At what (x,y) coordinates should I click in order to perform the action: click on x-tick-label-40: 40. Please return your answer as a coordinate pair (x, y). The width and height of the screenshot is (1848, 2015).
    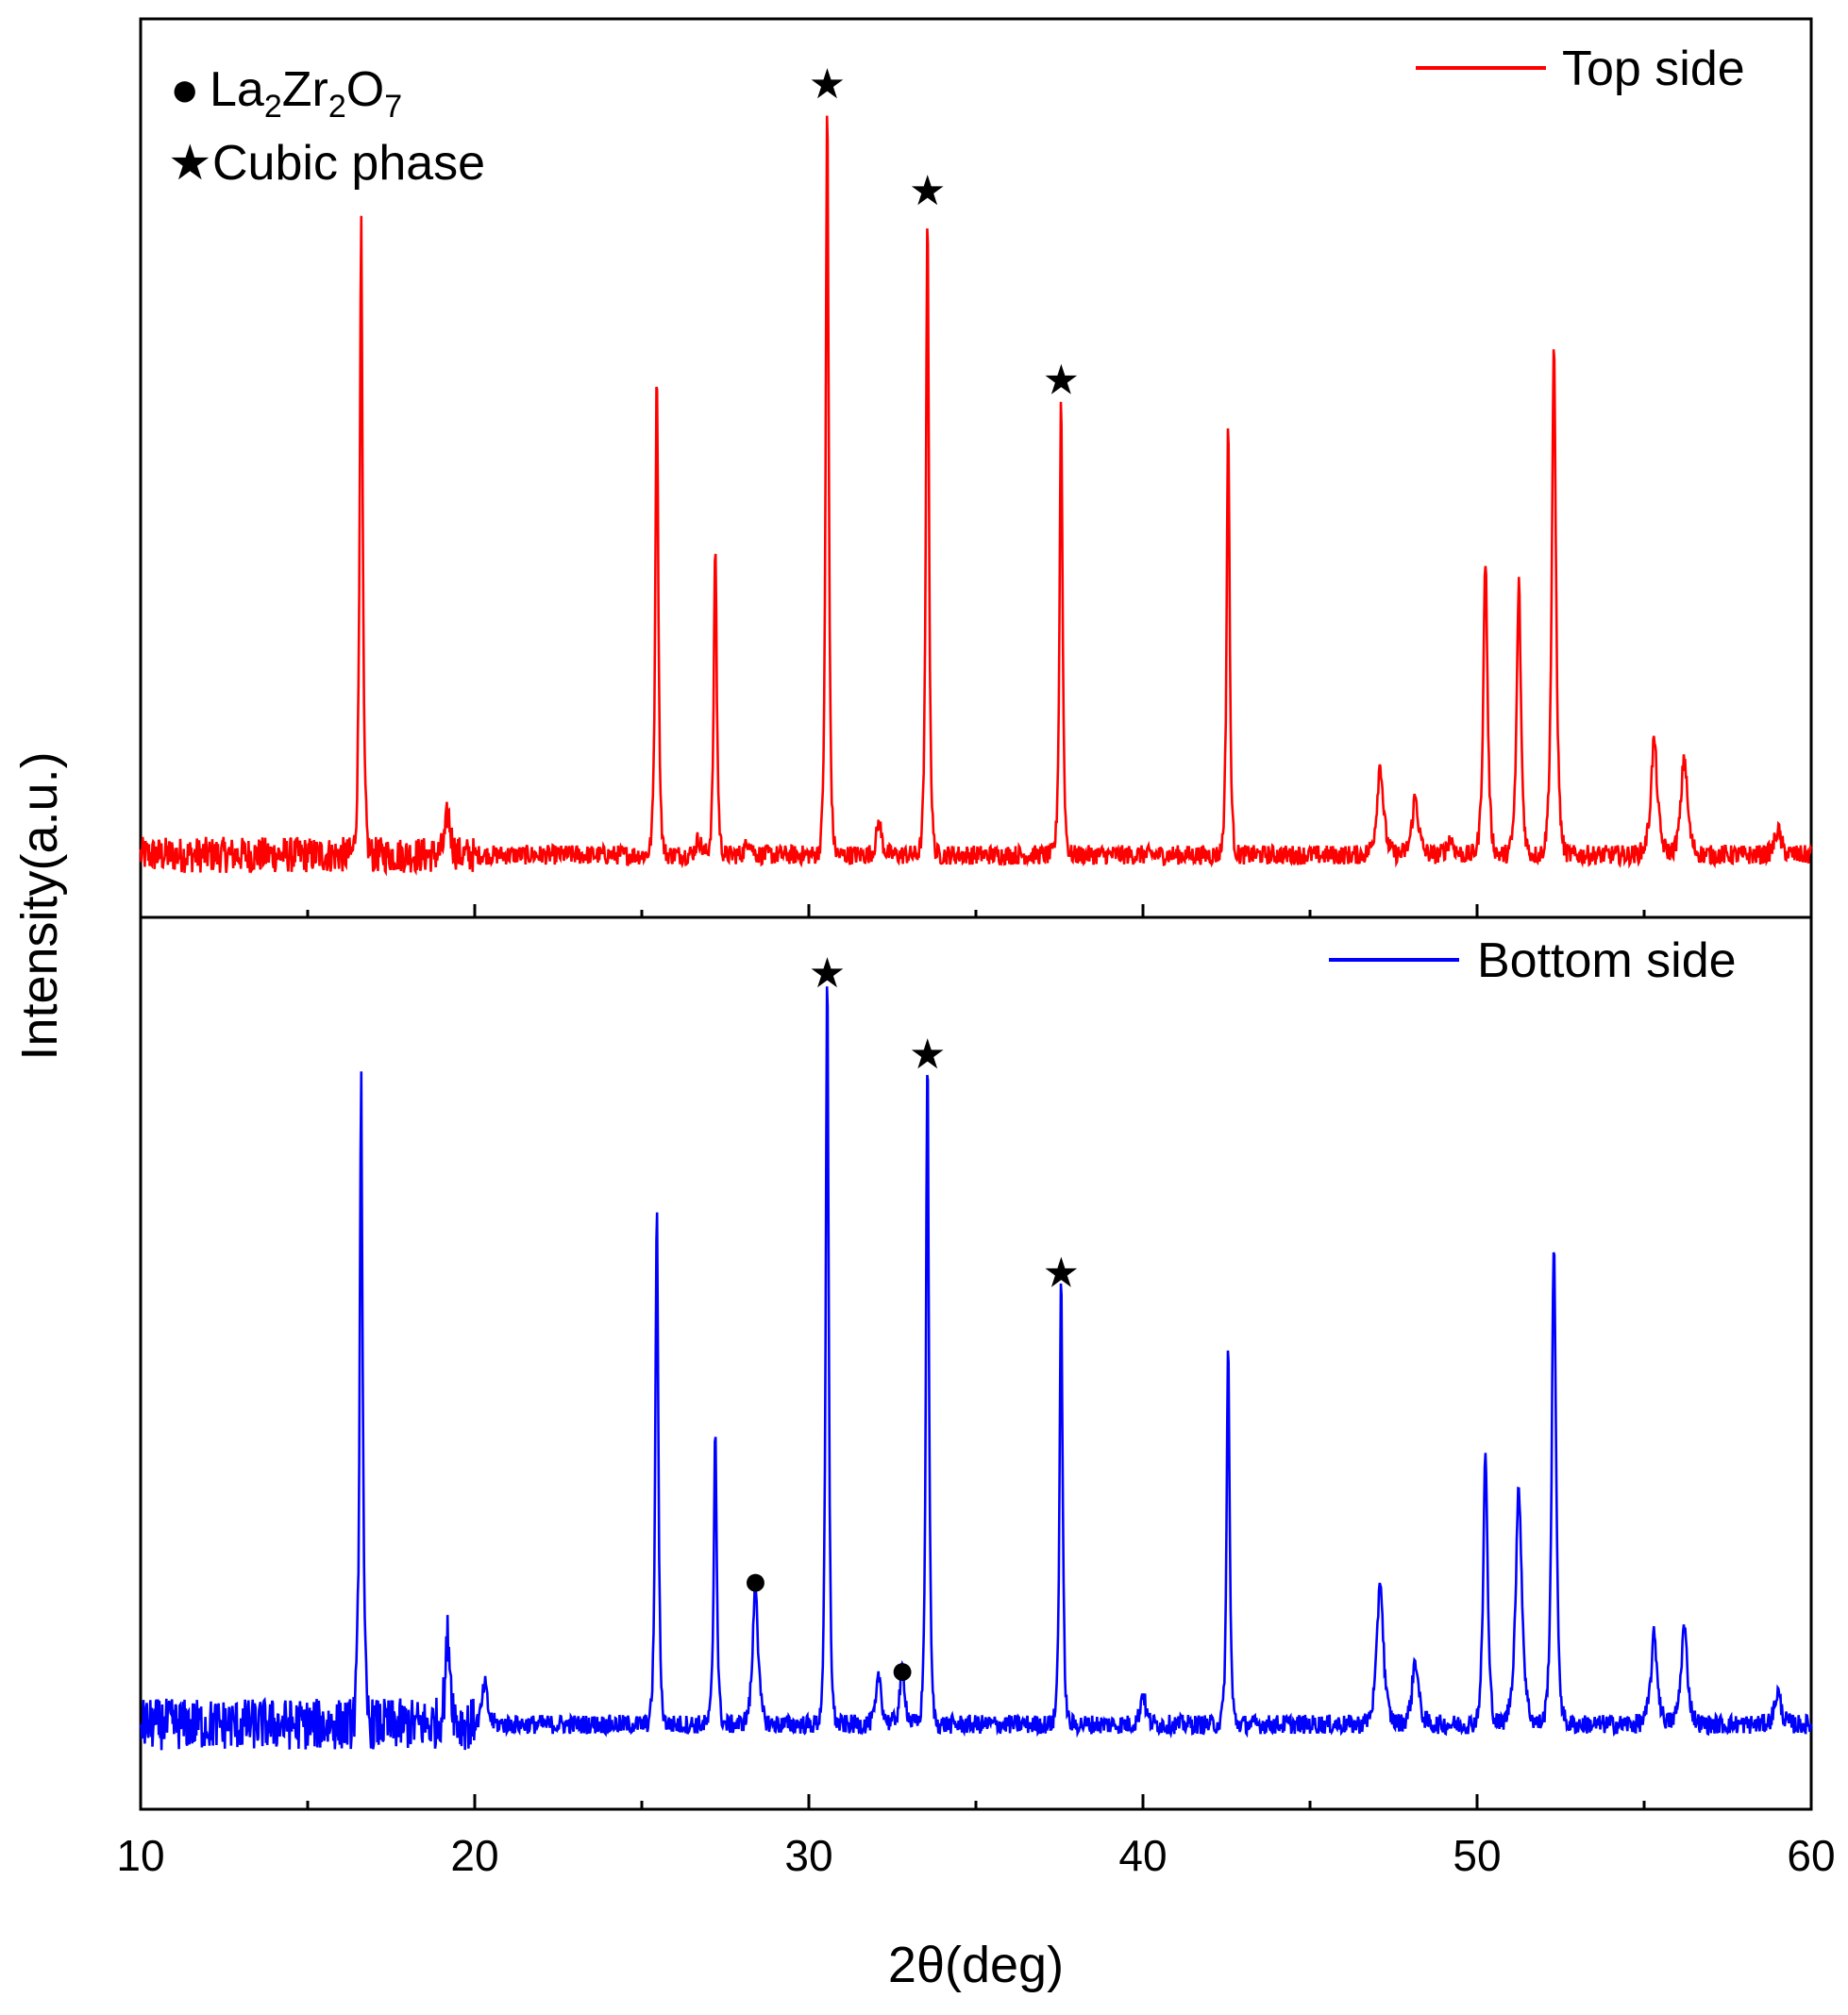
    Looking at the image, I should click on (1142, 1855).